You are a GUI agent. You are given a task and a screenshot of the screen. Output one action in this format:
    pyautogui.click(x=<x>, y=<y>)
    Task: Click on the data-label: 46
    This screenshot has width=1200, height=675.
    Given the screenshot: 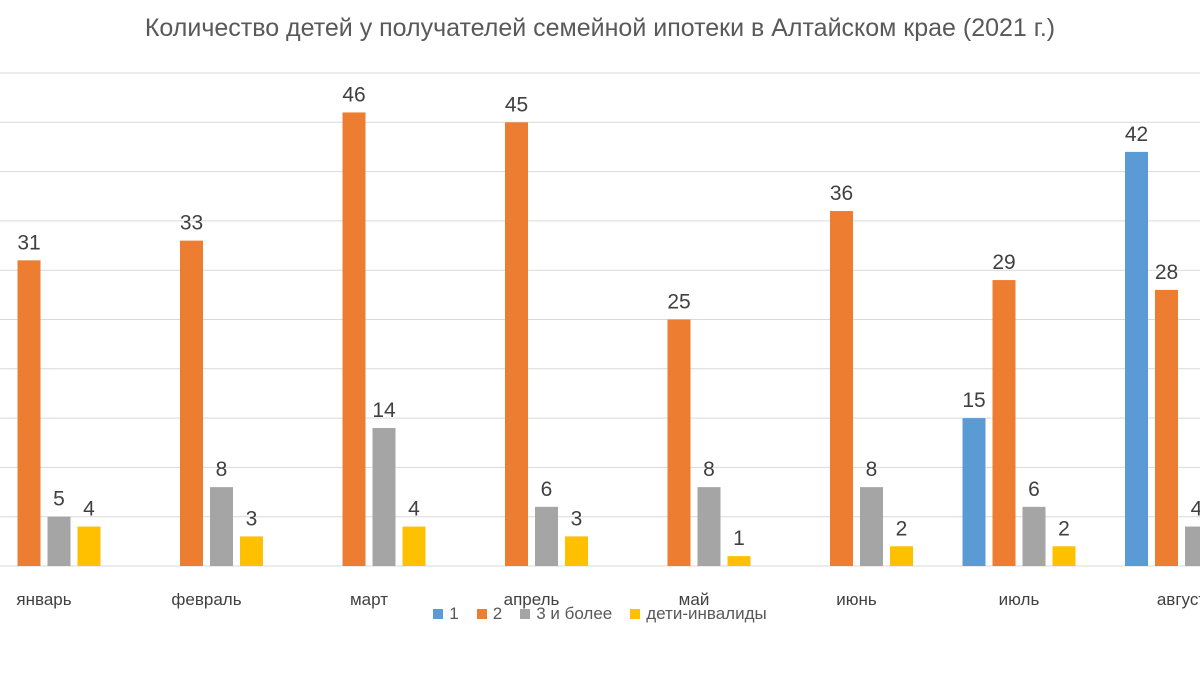 What is the action you would take?
    pyautogui.click(x=353, y=94)
    